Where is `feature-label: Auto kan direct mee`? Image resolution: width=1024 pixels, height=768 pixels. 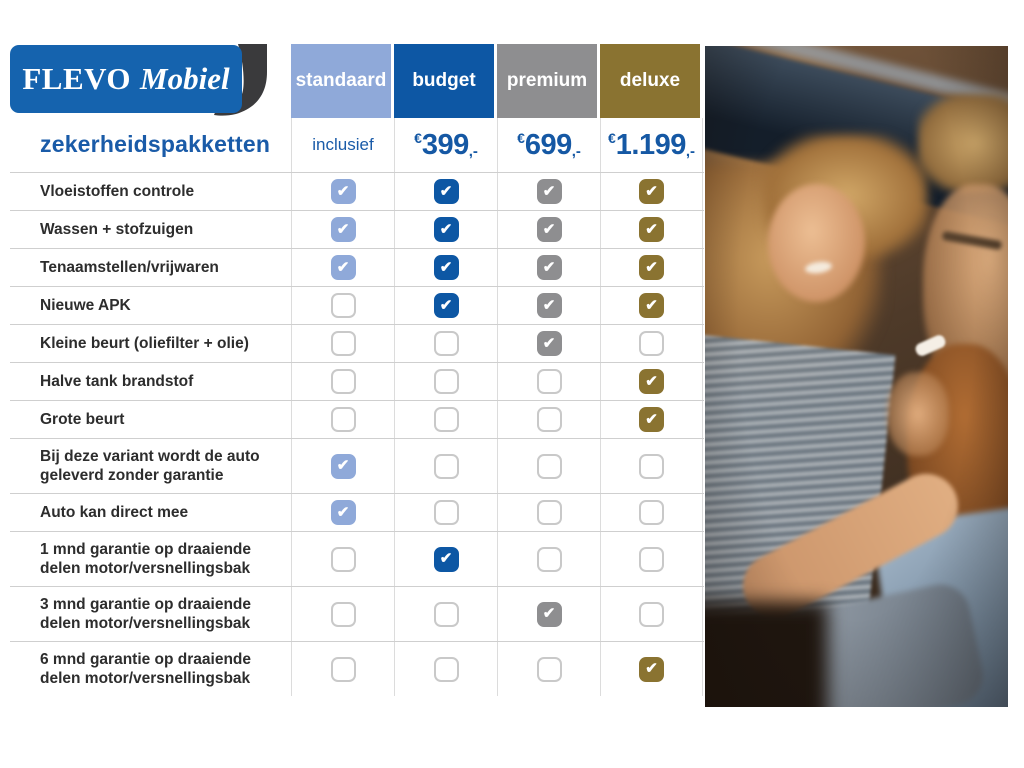 feature-label: Auto kan direct mee is located at coordinates (114, 512).